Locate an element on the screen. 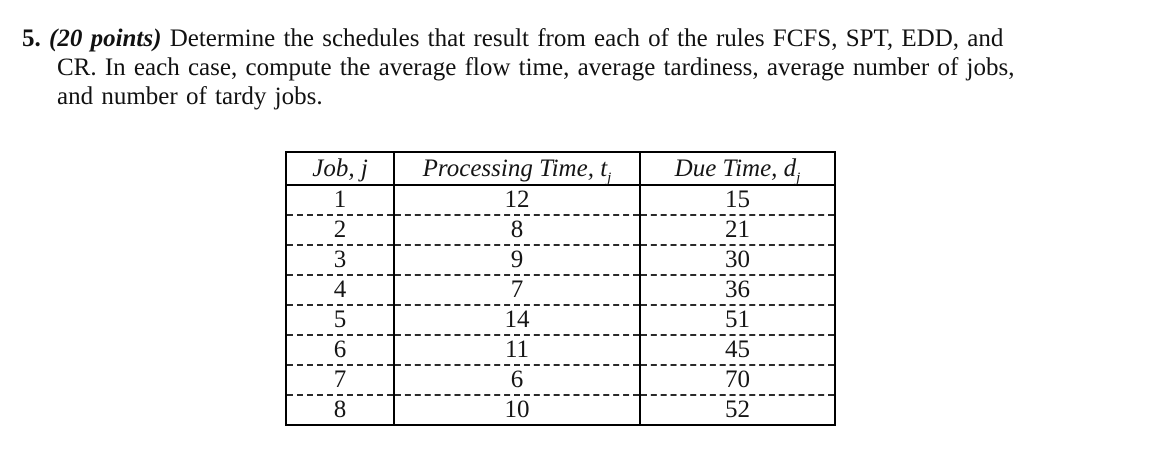 The image size is (1158, 475). problem-points: (20 points) is located at coordinates (105, 38).